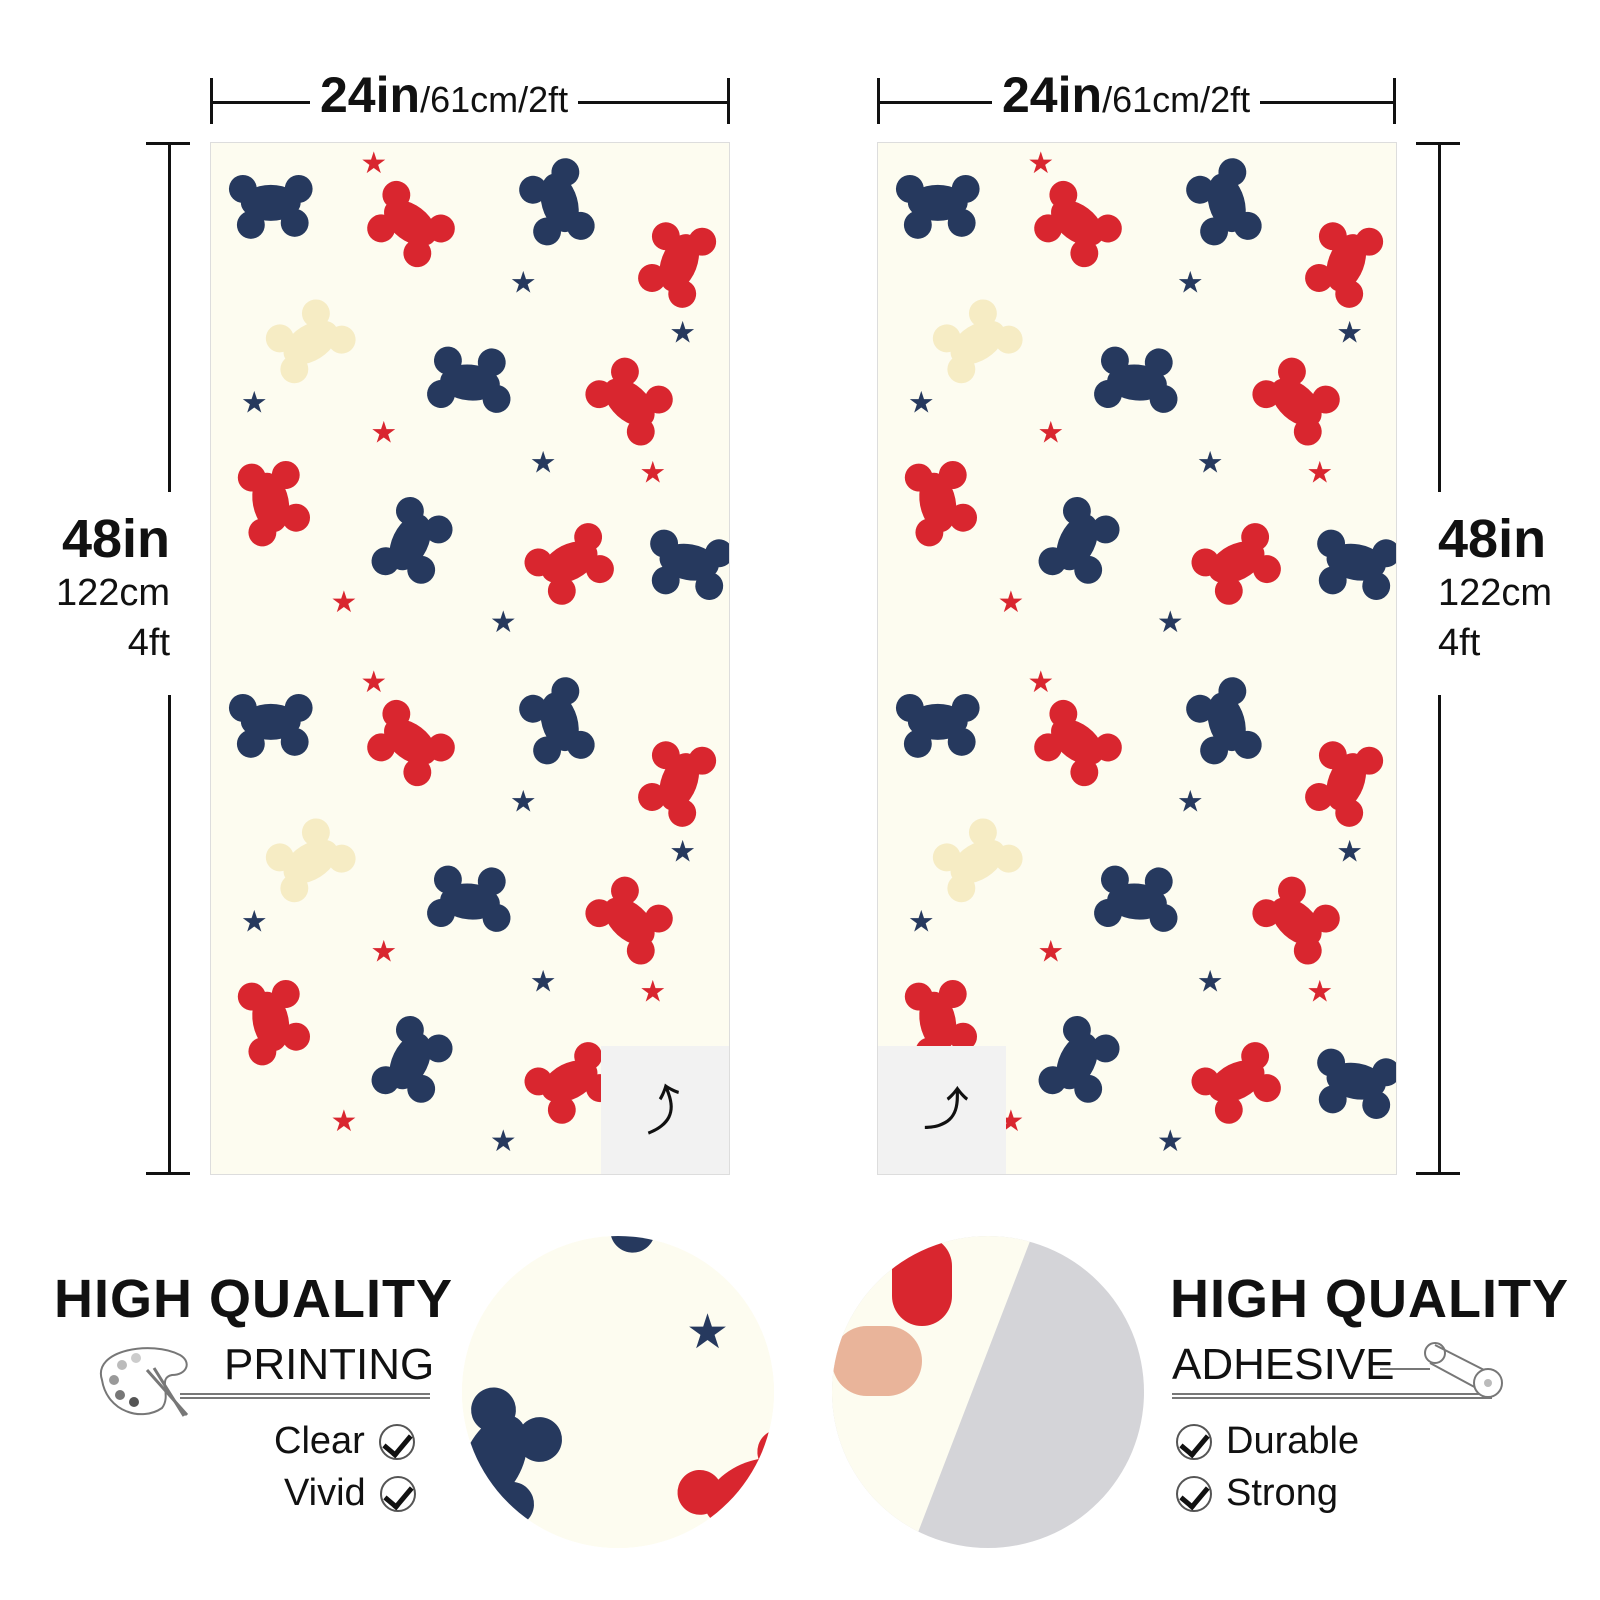 The width and height of the screenshot is (1600, 1600). What do you see at coordinates (1267, 1441) in the screenshot?
I see `check-durable: Durable` at bounding box center [1267, 1441].